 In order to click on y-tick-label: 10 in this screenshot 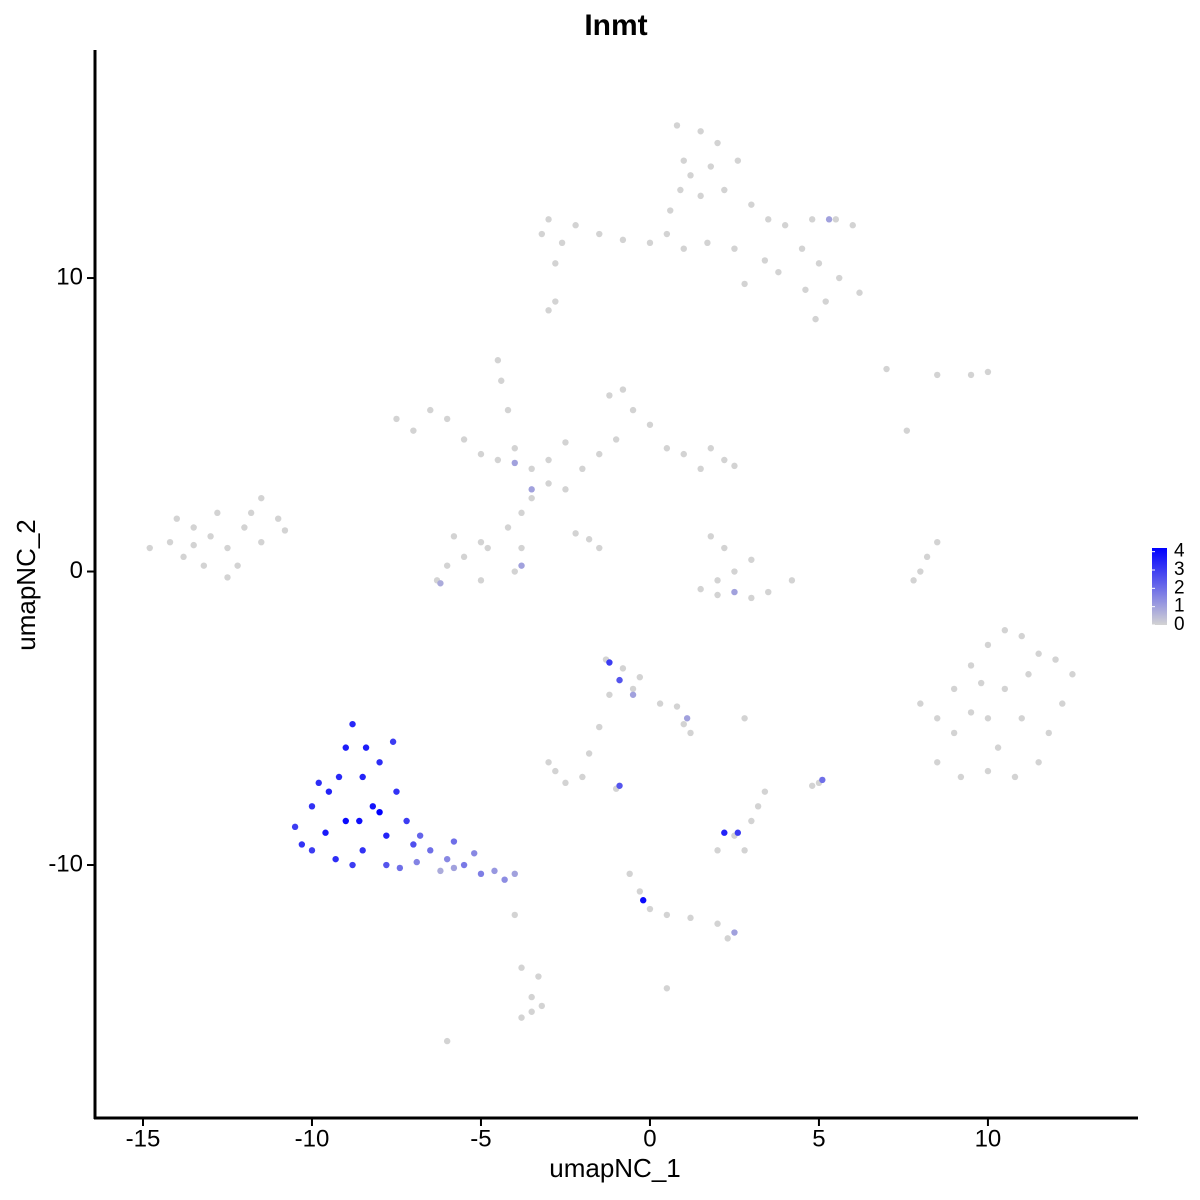, I will do `click(69, 276)`.